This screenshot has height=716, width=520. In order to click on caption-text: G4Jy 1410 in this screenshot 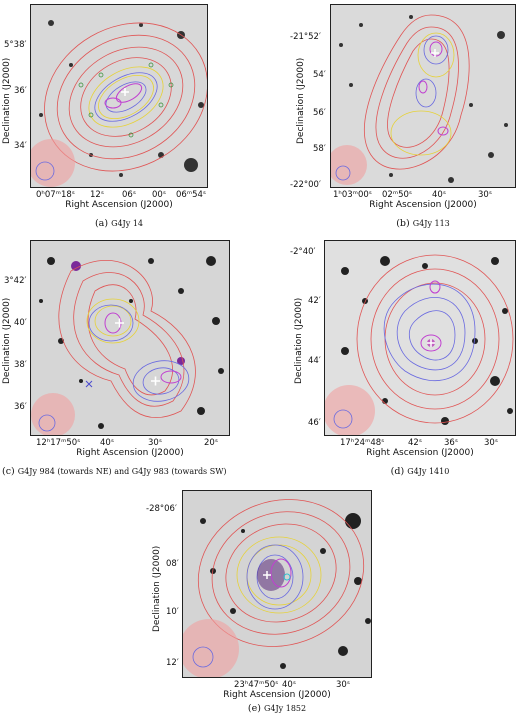, I will do `click(428, 471)`.